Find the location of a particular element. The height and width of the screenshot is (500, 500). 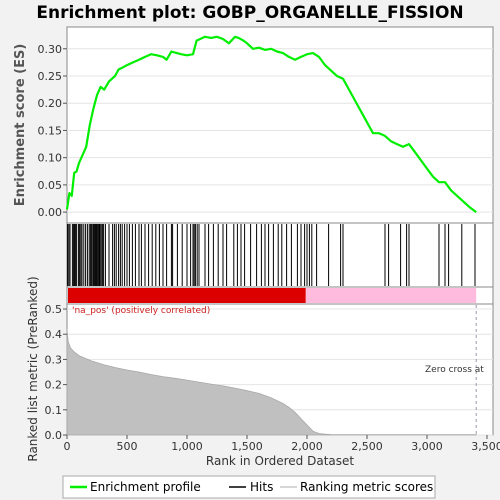

x-tick-label: 3,000 is located at coordinates (427, 446).